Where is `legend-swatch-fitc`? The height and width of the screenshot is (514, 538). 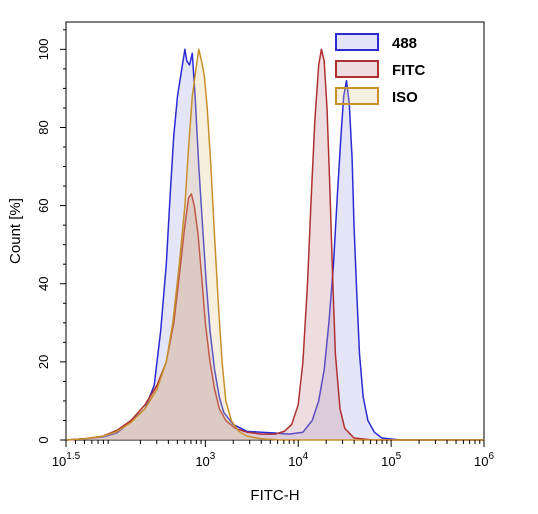
legend-swatch-fitc is located at coordinates (357, 69).